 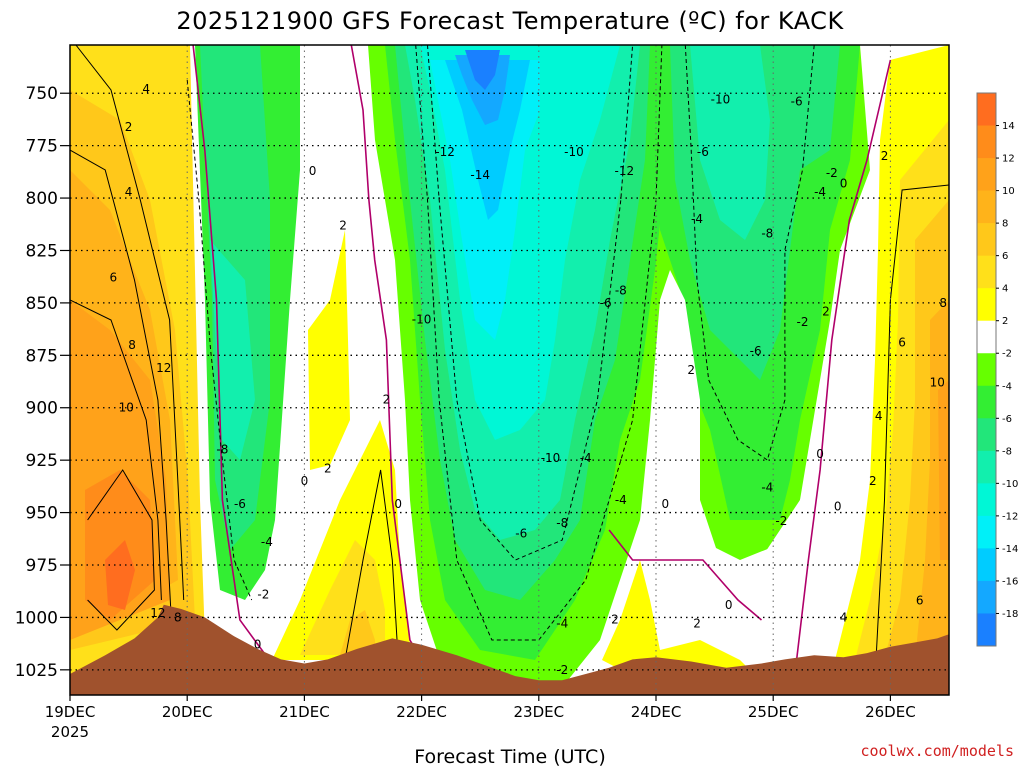 I want to click on colorbar-label: -12, so click(x=1010, y=516).